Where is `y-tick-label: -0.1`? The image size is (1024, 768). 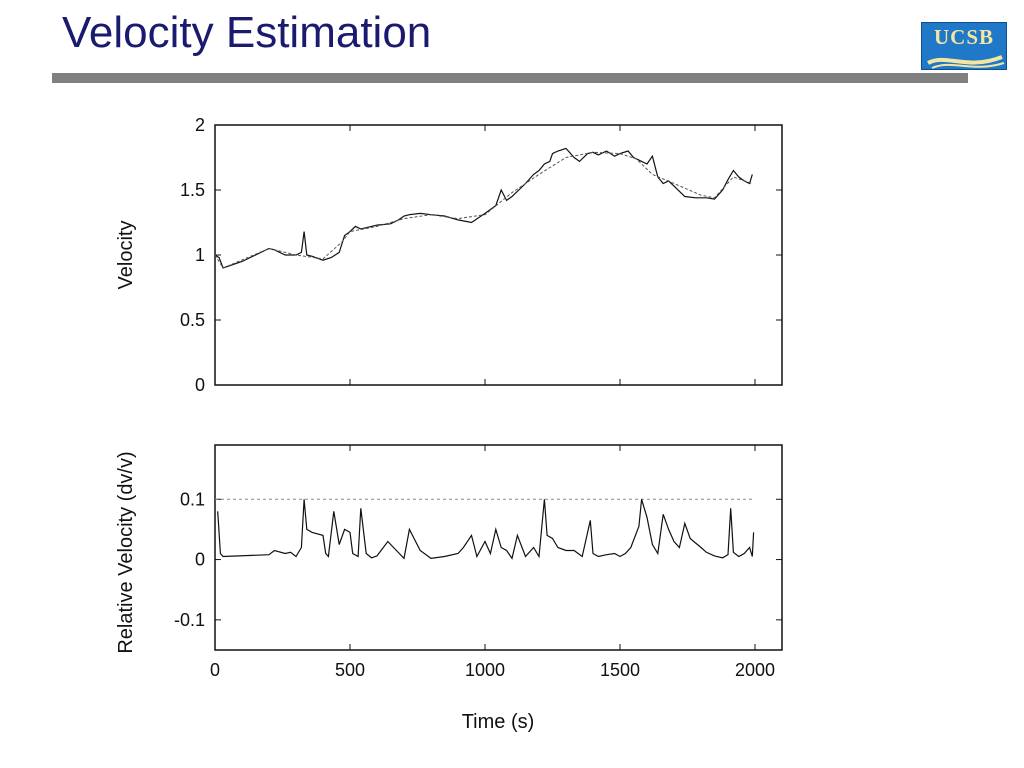
y-tick-label: -0.1 is located at coordinates (189, 620).